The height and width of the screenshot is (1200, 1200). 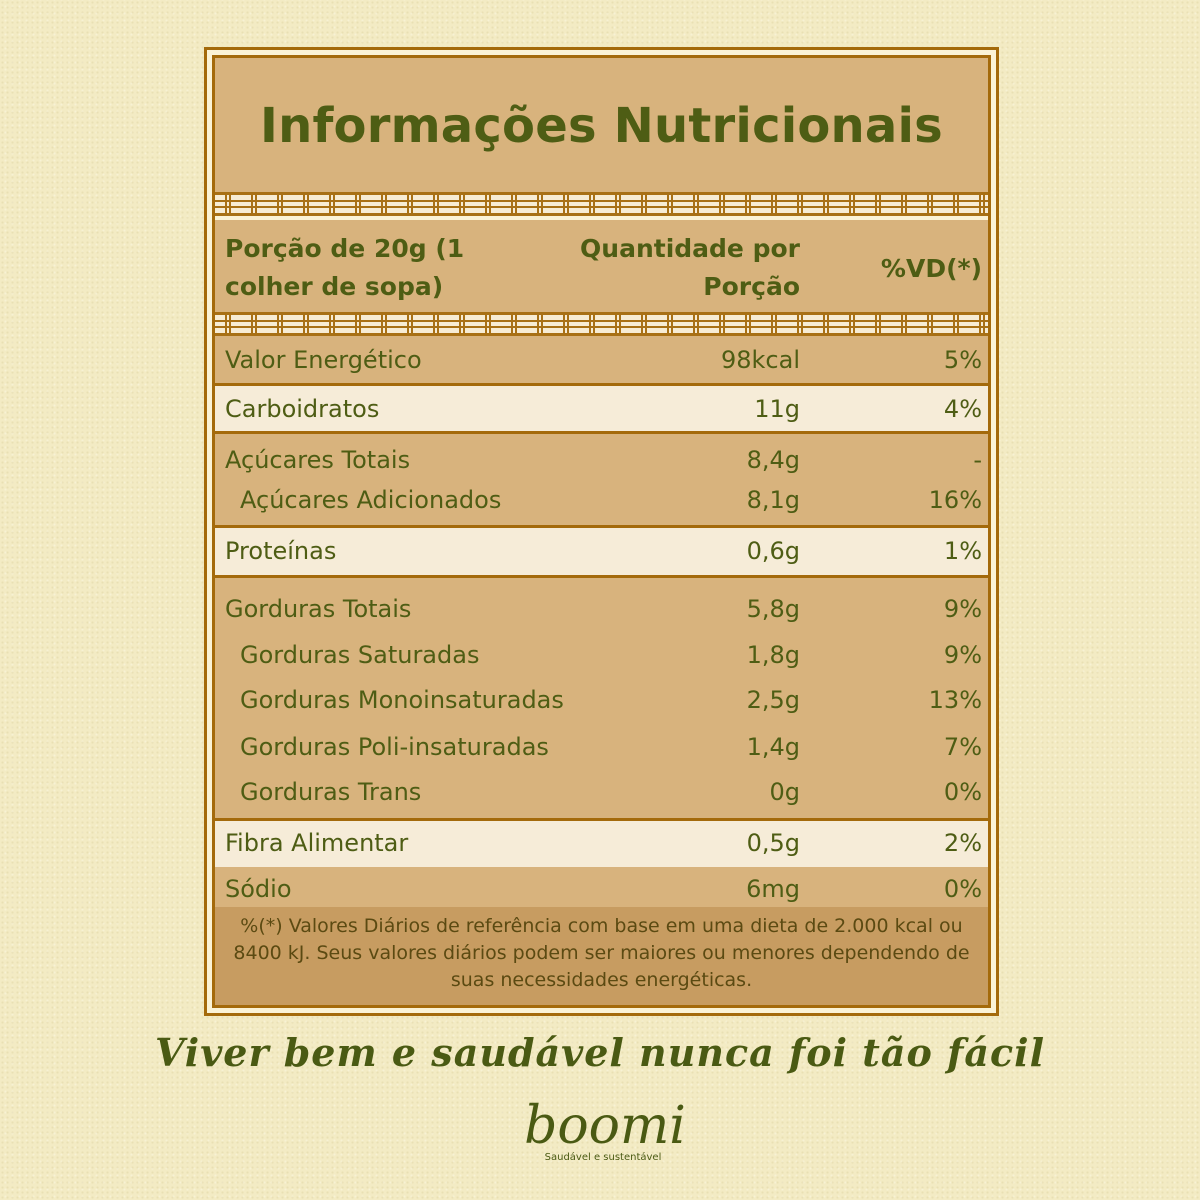 I want to click on header-vd: %VD(*), so click(x=931, y=268).